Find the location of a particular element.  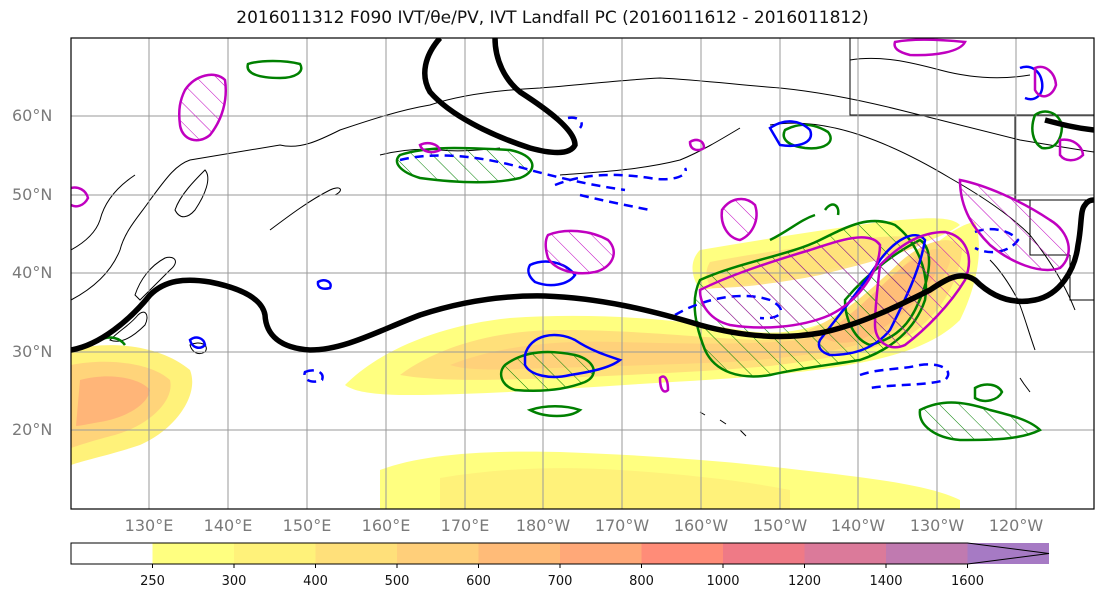

lon-label-160e: 160°E is located at coordinates (386, 525).